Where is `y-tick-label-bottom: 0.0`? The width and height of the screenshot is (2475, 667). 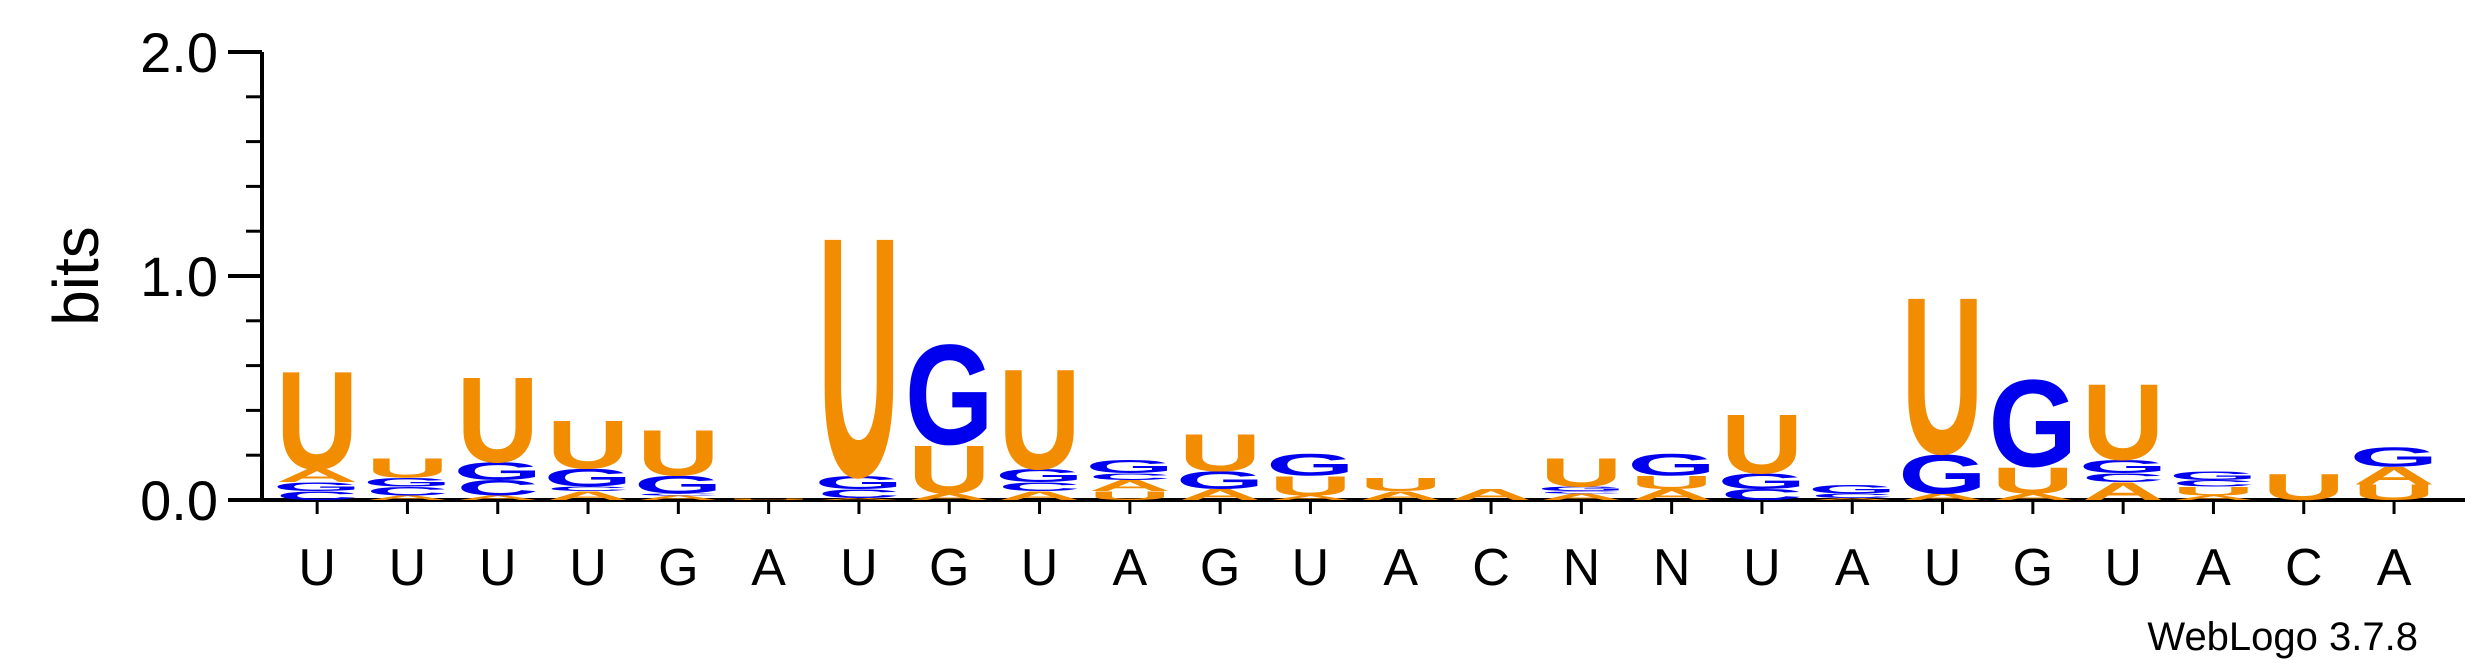 y-tick-label-bottom: 0.0 is located at coordinates (179, 500).